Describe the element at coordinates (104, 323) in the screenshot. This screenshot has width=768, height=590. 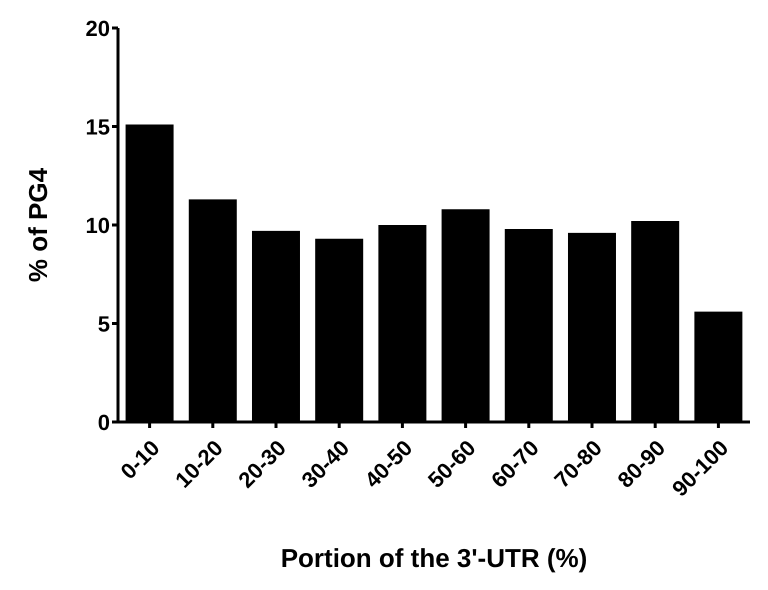
I see `y-tick-label: 5` at that location.